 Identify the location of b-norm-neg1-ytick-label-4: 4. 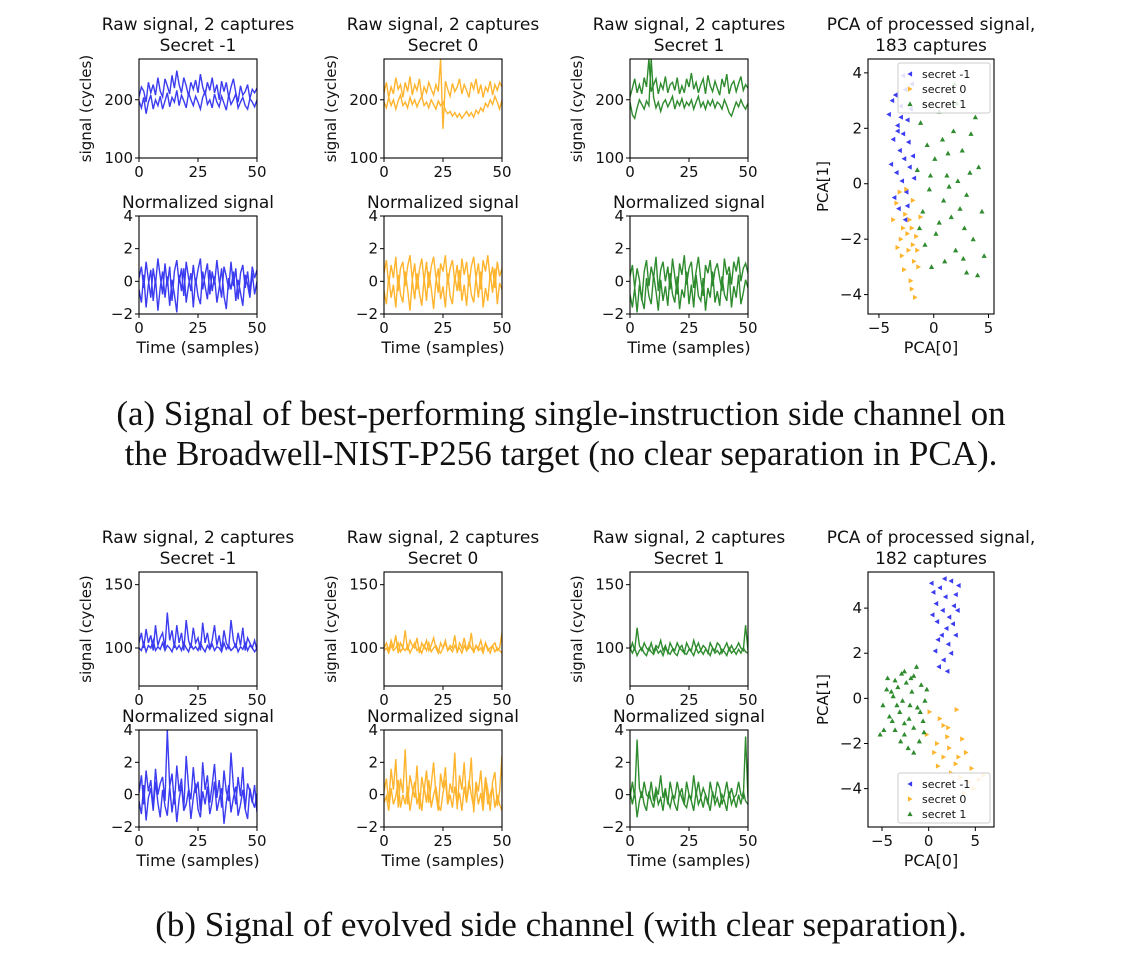
(128, 730).